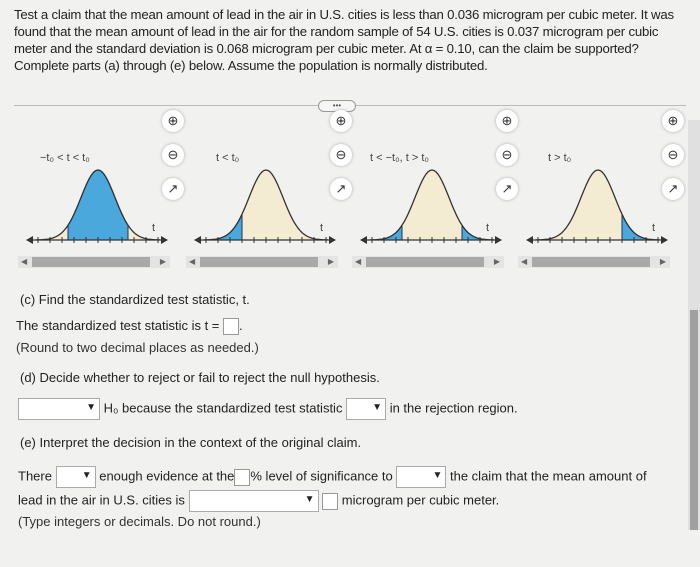  What do you see at coordinates (421, 477) in the screenshot?
I see `support-dropdown: ▼` at bounding box center [421, 477].